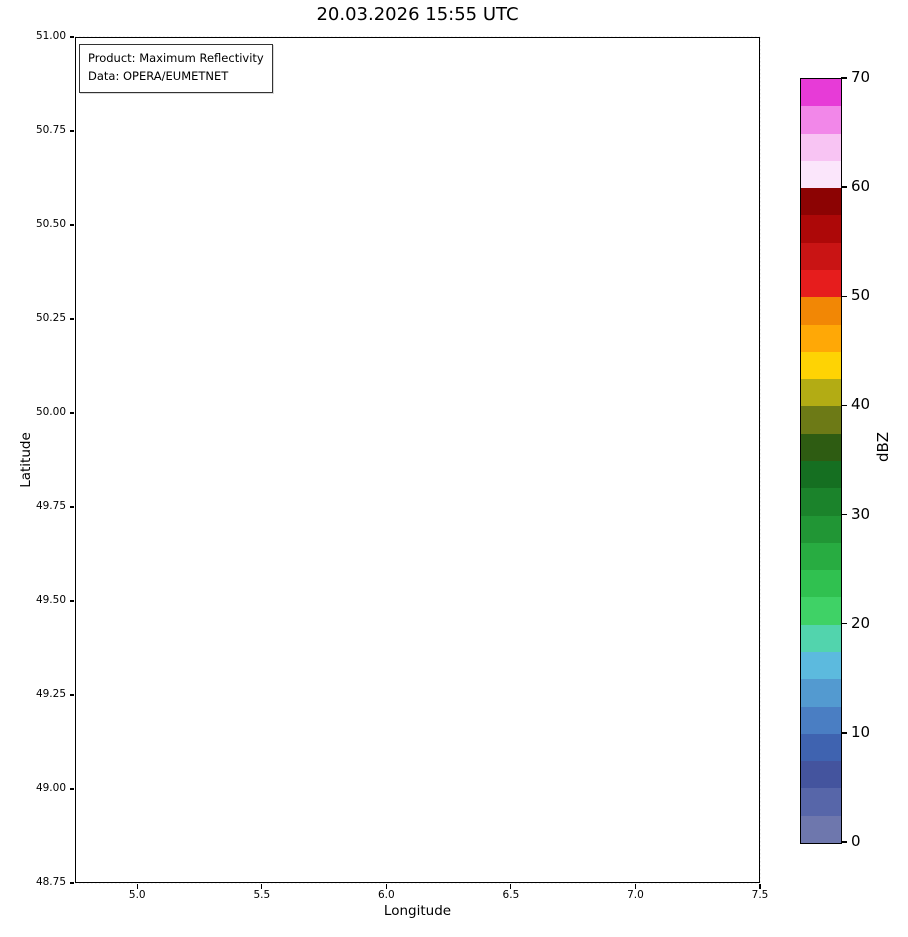 The height and width of the screenshot is (937, 908). What do you see at coordinates (861, 731) in the screenshot?
I see `colorbar-tick-label: 10` at bounding box center [861, 731].